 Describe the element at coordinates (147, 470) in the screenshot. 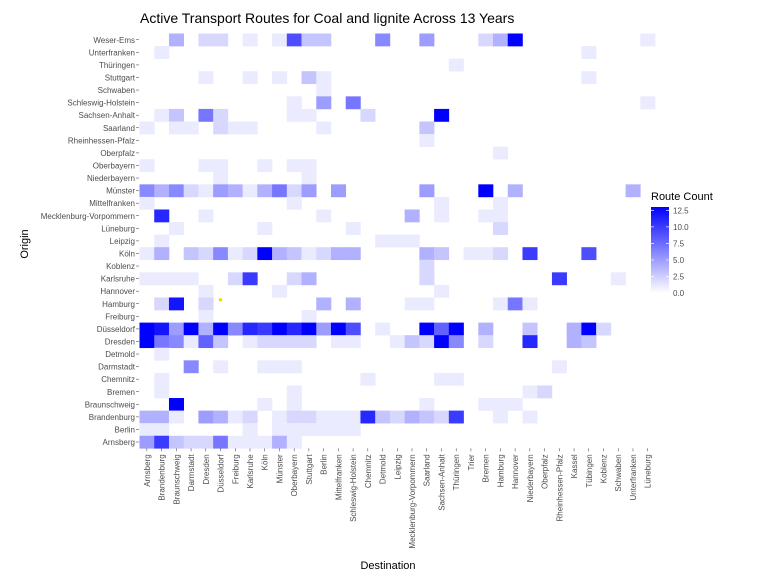

I see `x-tick-label-arnsberg: Arnsberg` at that location.